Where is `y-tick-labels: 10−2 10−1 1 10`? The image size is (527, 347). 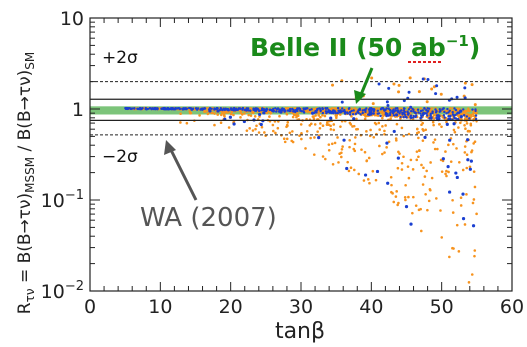
y-tick-labels: 10−2 10−1 1 10 is located at coordinates (62, 155).